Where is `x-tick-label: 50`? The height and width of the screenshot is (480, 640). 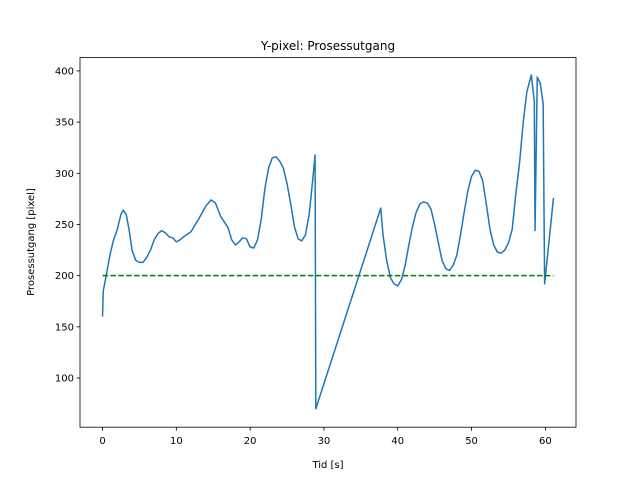
x-tick-label: 50 is located at coordinates (471, 441).